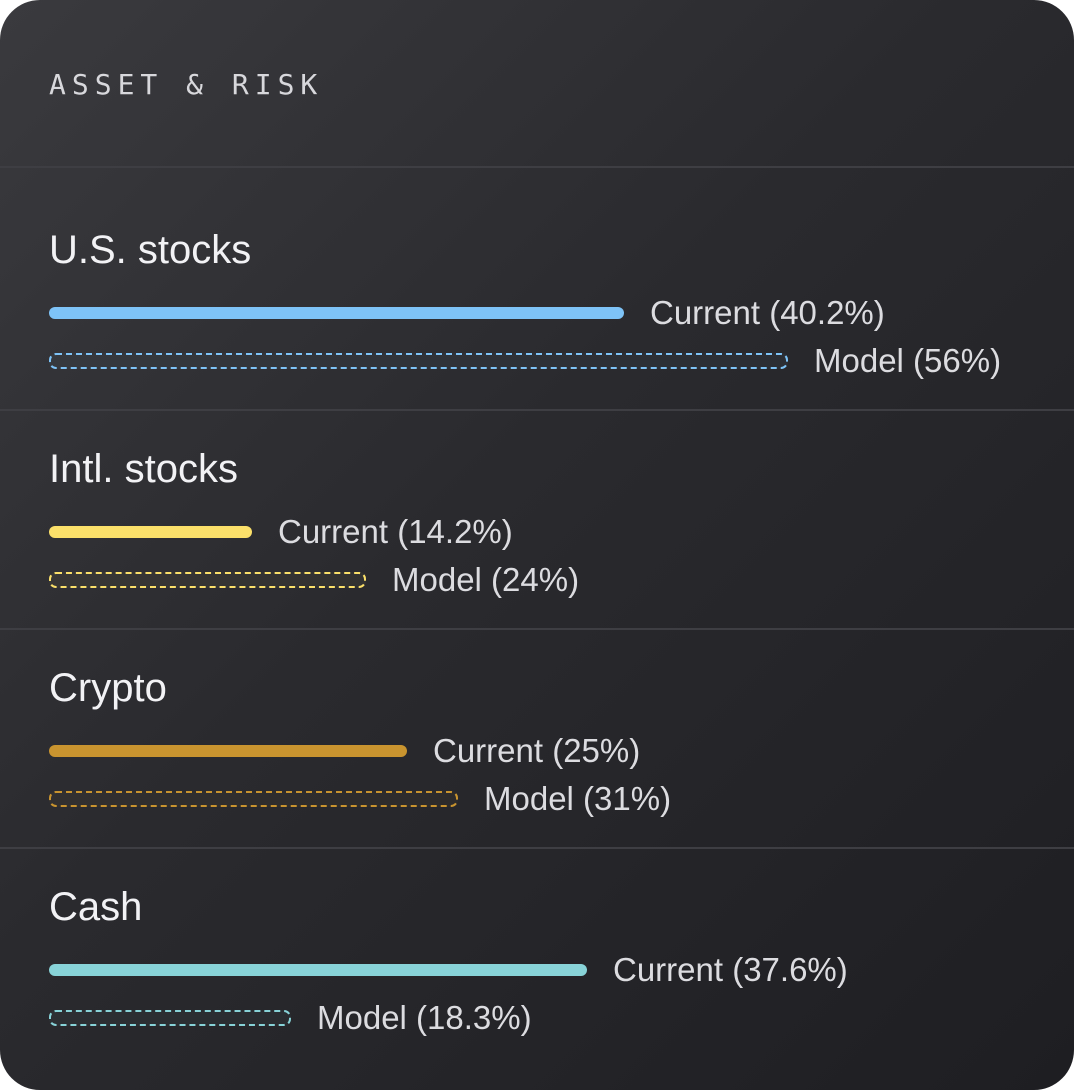 This screenshot has height=1090, width=1074. I want to click on current-bar-line: Current (14.2%), so click(281, 531).